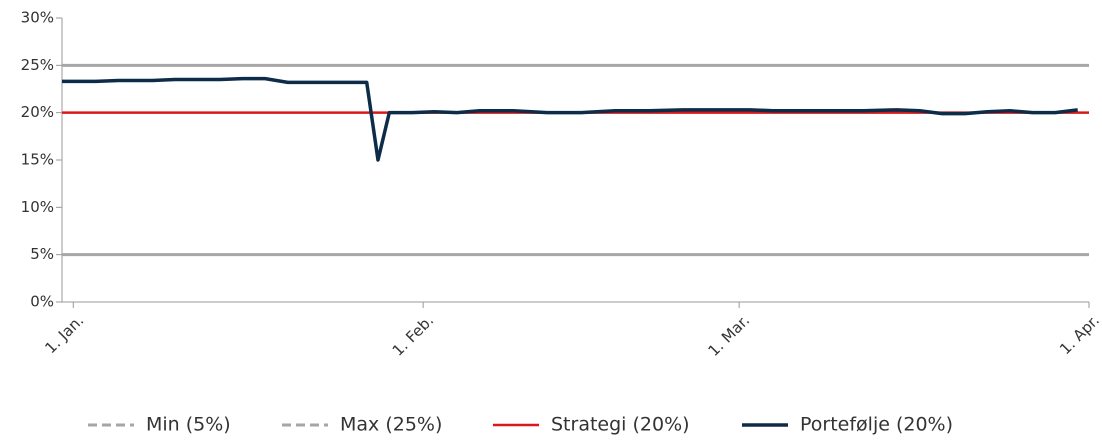  Describe the element at coordinates (413, 335) in the screenshot. I see `x-tick-label: 1. Feb.` at that location.